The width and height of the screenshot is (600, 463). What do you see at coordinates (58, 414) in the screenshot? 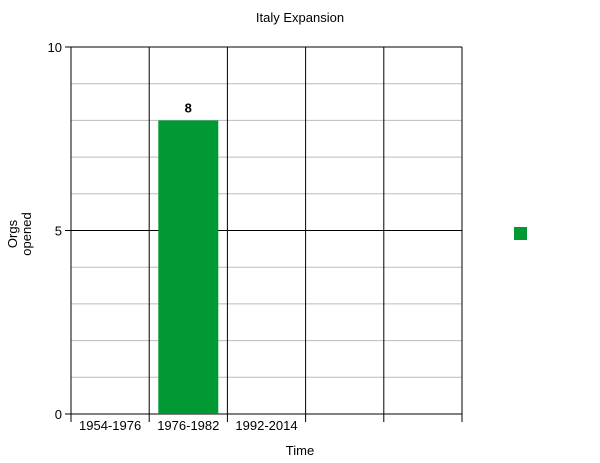
I see `y-tick-label: 0` at bounding box center [58, 414].